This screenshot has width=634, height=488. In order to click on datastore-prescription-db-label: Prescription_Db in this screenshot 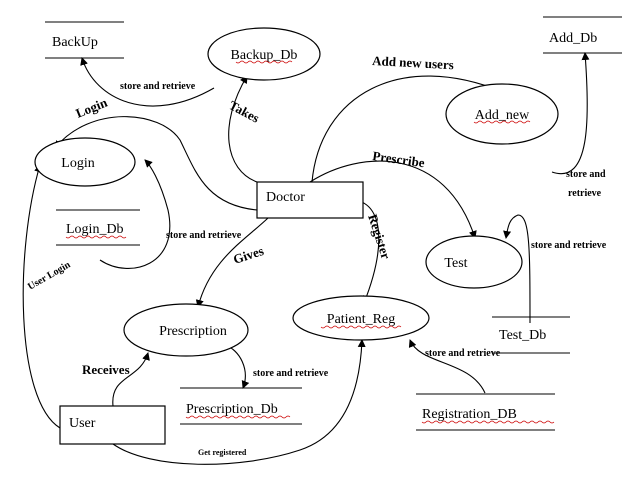, I will do `click(232, 409)`.